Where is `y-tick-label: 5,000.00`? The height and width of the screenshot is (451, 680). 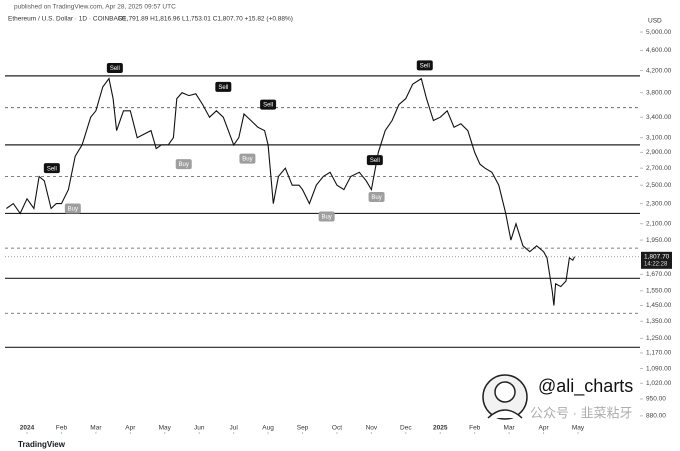 y-tick-label: 5,000.00 is located at coordinates (659, 32).